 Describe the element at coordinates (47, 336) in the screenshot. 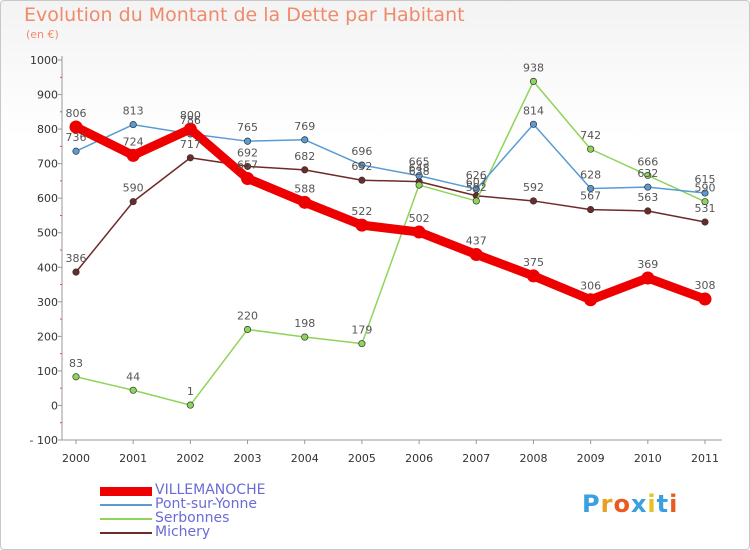

I see `y-tick-label: 200` at that location.